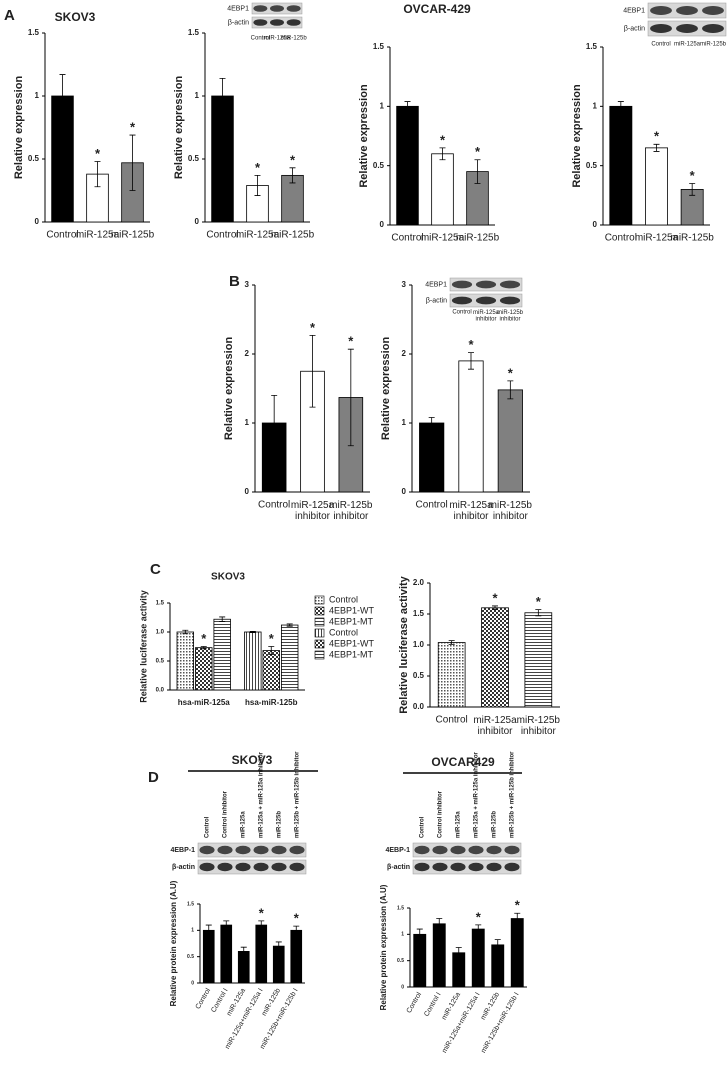 This screenshot has width=728, height=1074. I want to click on chart-title: OVCAR429, so click(463, 762).